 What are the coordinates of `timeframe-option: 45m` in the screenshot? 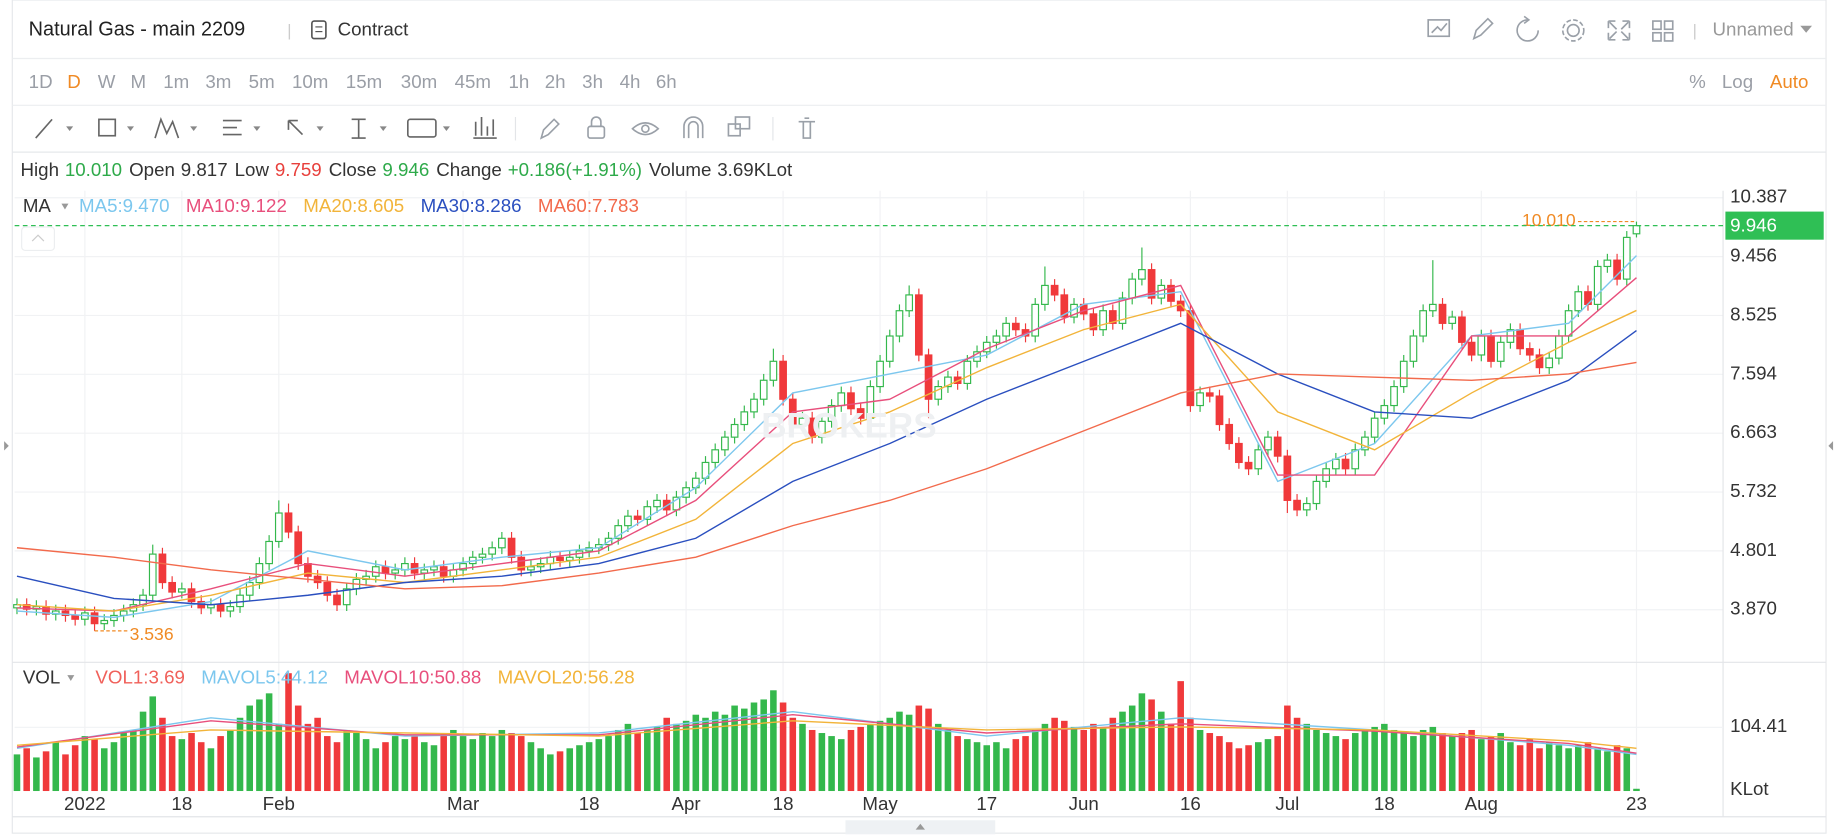 It's located at (473, 81).